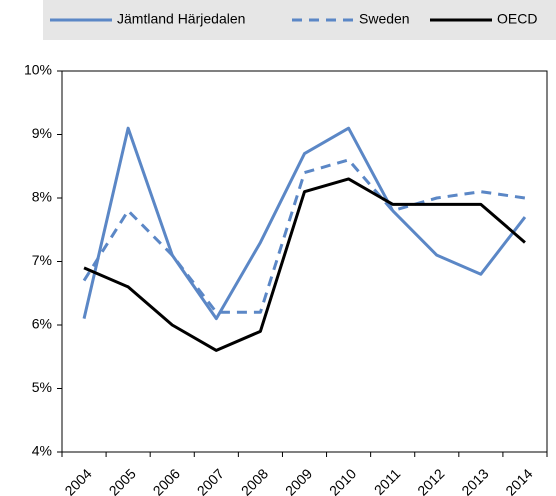 This screenshot has height=496, width=556. I want to click on x-tick-label: 2004, so click(77, 480).